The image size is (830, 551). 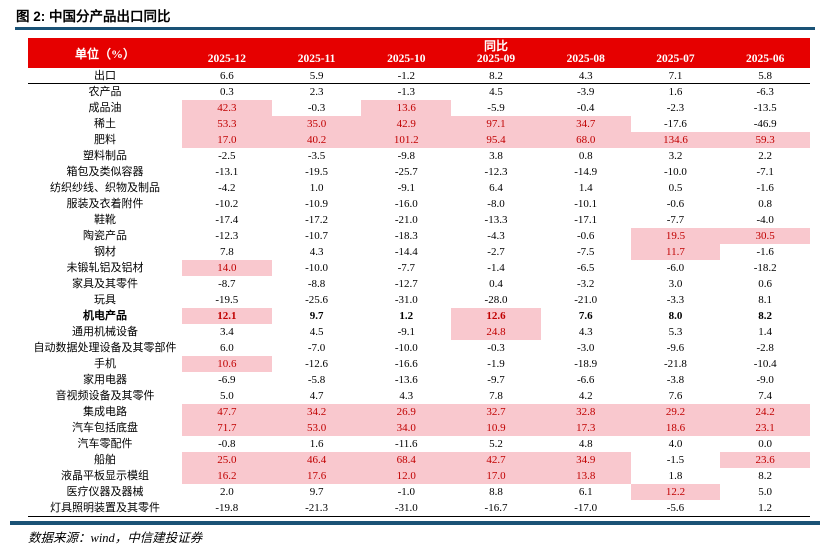 I want to click on value-cell: 17.3, so click(x=585, y=428).